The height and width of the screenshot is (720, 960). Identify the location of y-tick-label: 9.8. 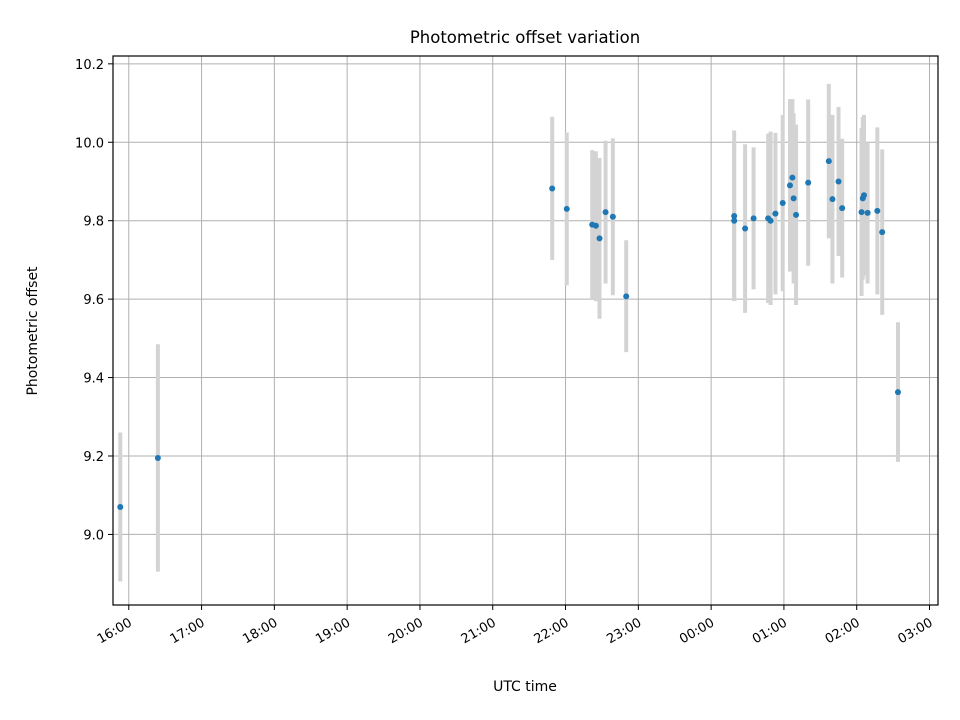
(93, 222).